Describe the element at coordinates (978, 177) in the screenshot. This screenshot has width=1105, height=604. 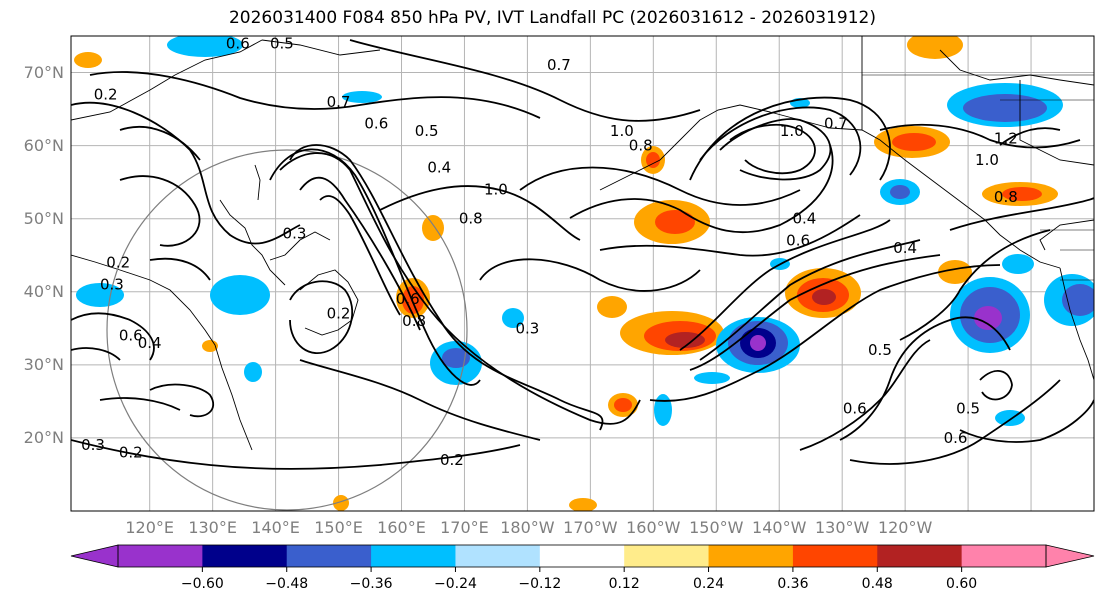
I see `borders` at that location.